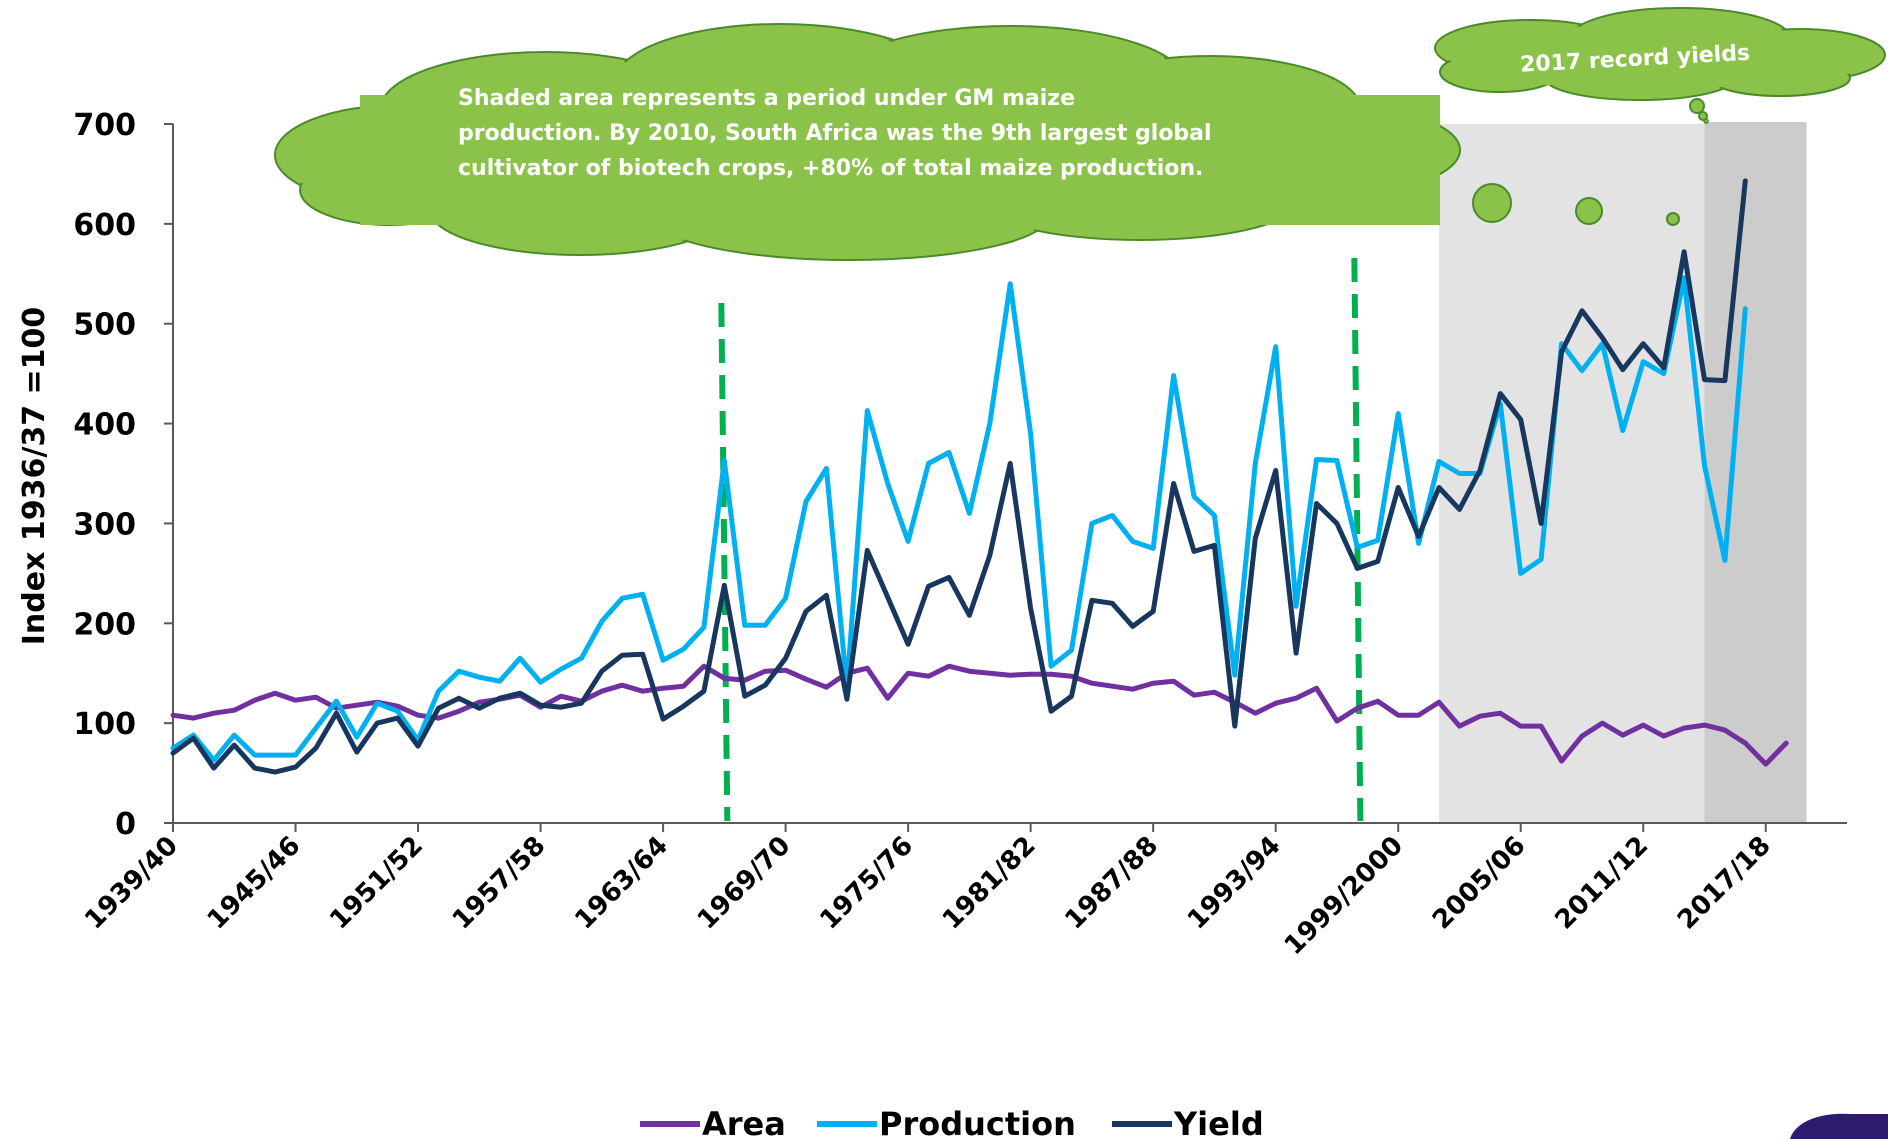 The image size is (1888, 1139). What do you see at coordinates (1602, 883) in the screenshot?
I see `x-tick-label: 2011/12` at bounding box center [1602, 883].